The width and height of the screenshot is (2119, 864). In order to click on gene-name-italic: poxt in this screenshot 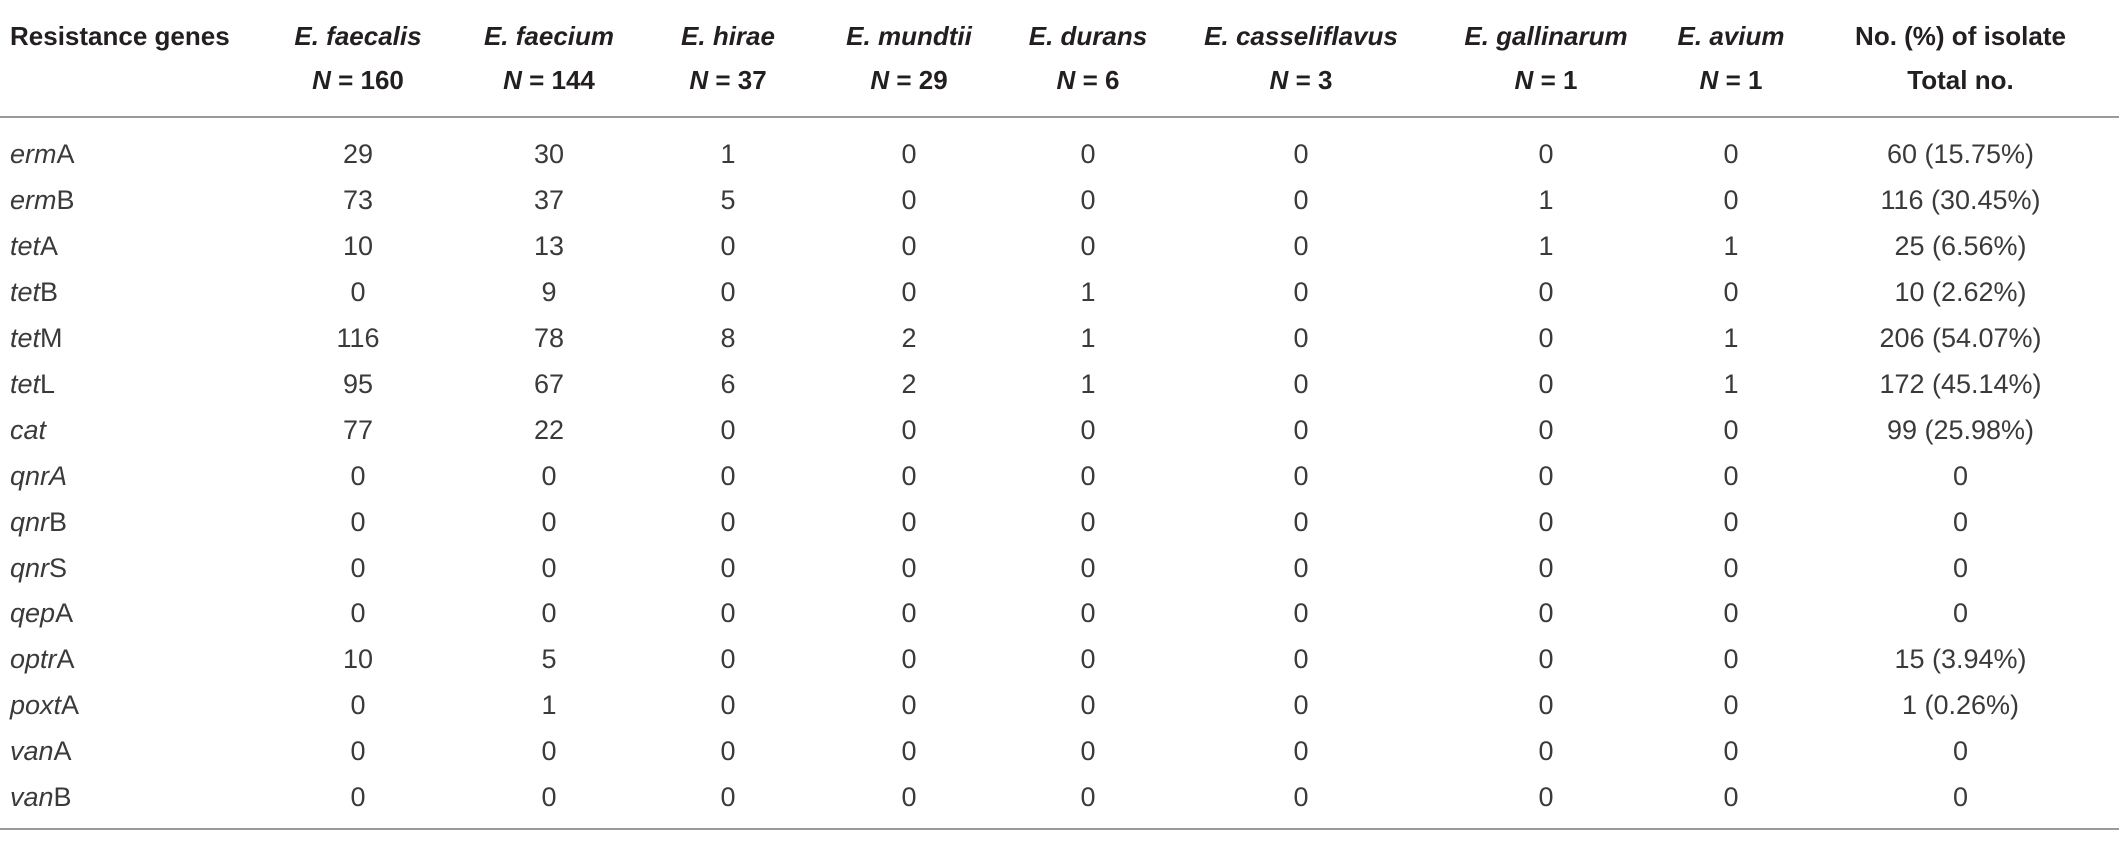, I will do `click(36, 705)`.